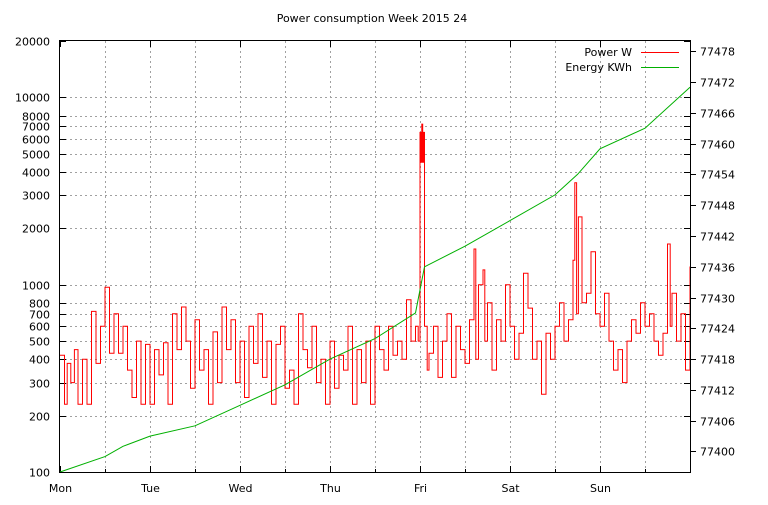 The height and width of the screenshot is (505, 768). Describe the element at coordinates (39, 315) in the screenshot. I see `left-tick-label: 700` at that location.